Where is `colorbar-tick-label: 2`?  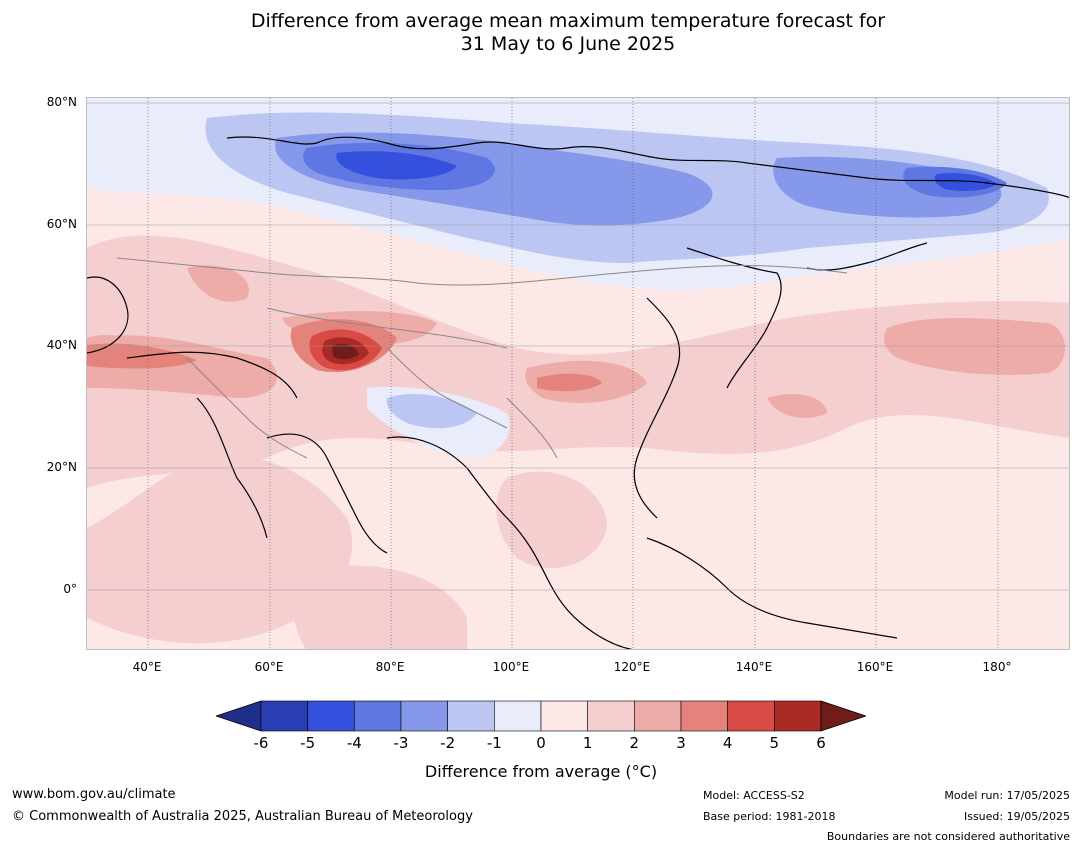 colorbar-tick-label: 2 is located at coordinates (634, 743).